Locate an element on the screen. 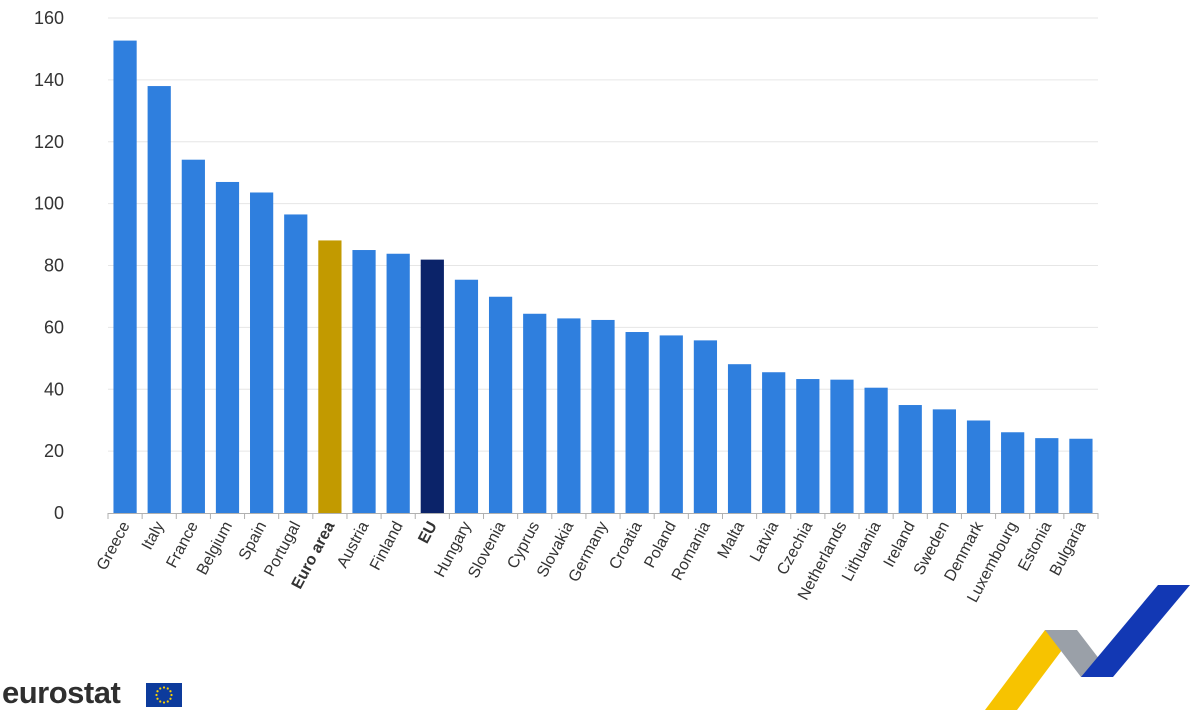 The image size is (1199, 710). x-tick-label: Greece is located at coordinates (114, 546).